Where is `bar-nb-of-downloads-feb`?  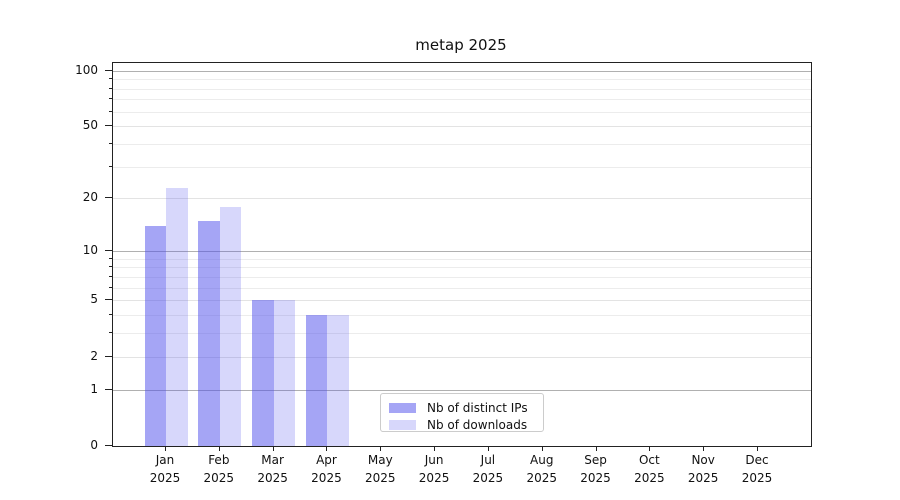 bar-nb-of-downloads-feb is located at coordinates (230, 326).